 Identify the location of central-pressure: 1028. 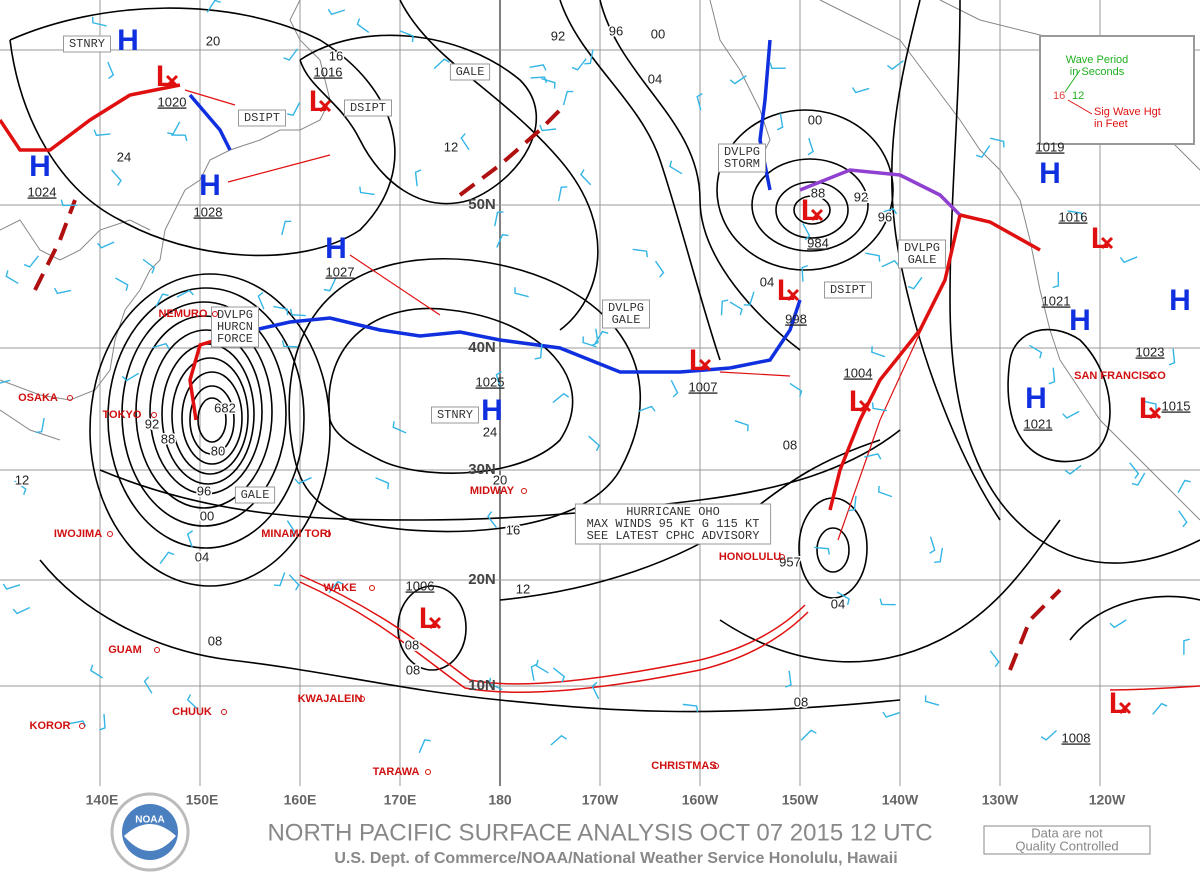
(208, 211).